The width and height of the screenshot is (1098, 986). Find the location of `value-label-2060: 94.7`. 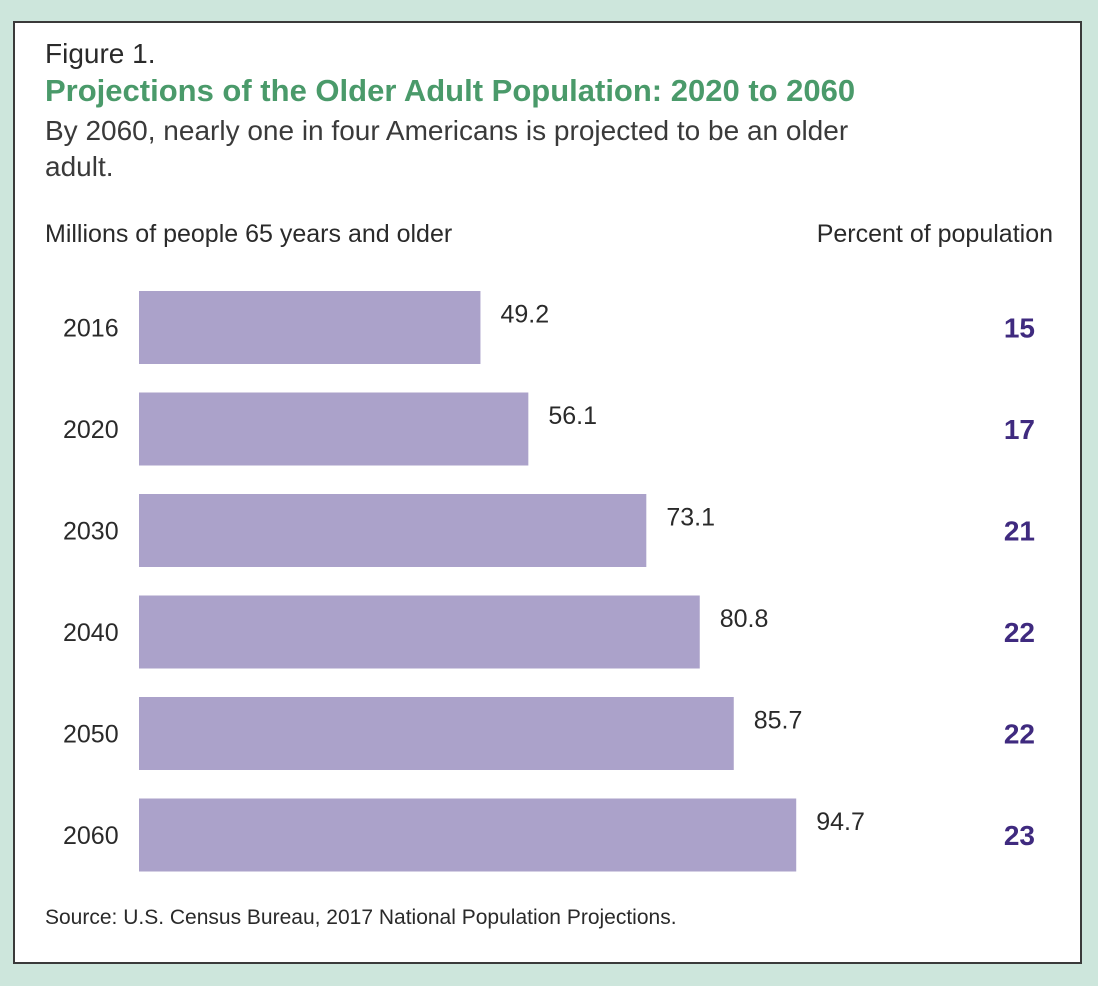

value-label-2060: 94.7 is located at coordinates (840, 822).